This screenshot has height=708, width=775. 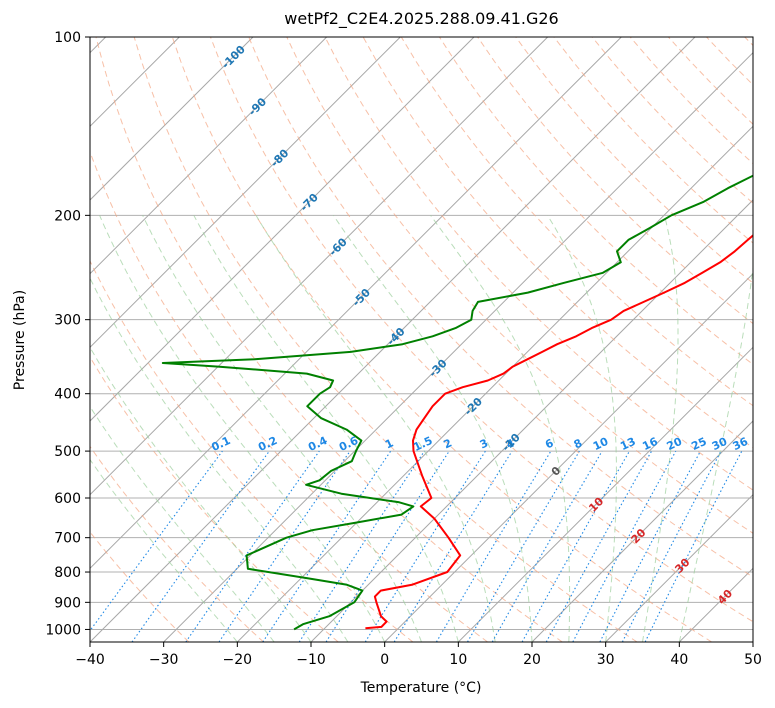 I want to click on x-tick-label: −10, so click(x=311, y=660).